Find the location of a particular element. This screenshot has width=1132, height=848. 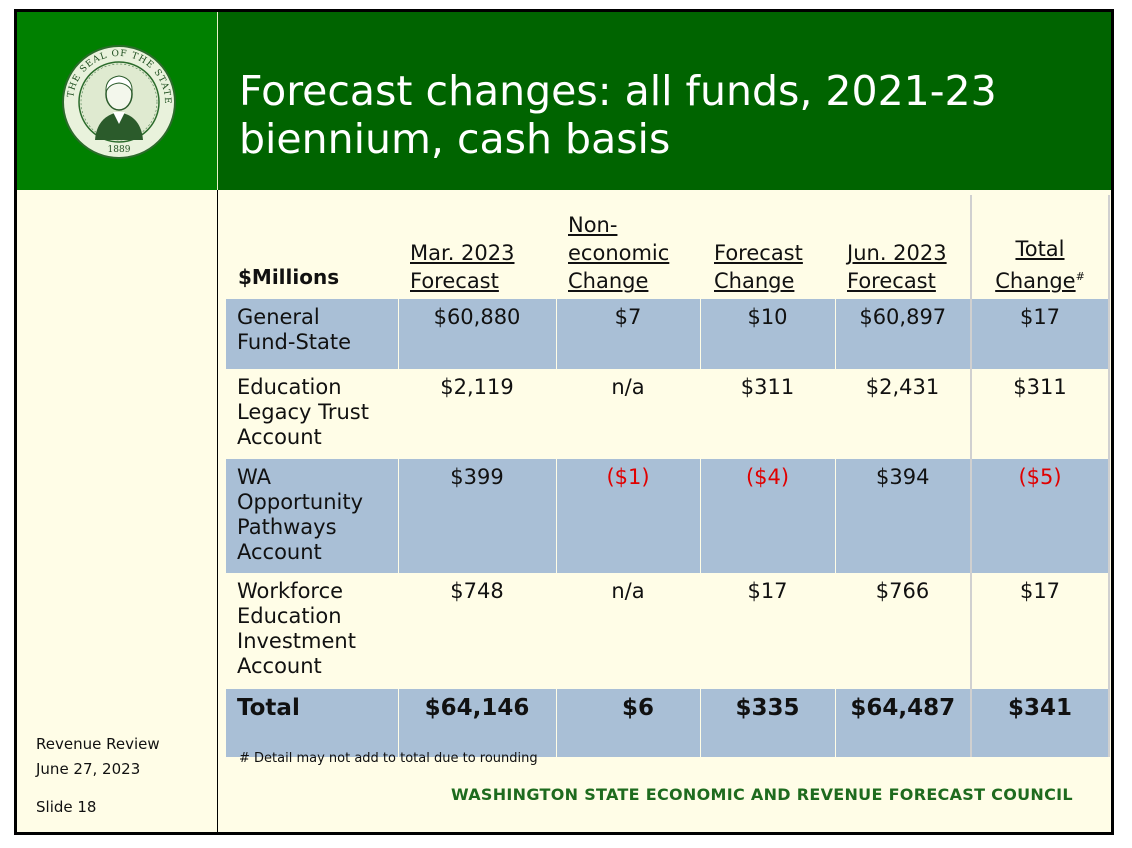

state-seal-icon: THE SEAL OF THE STATE OF WASHINGTON 1889 is located at coordinates (117, 100).